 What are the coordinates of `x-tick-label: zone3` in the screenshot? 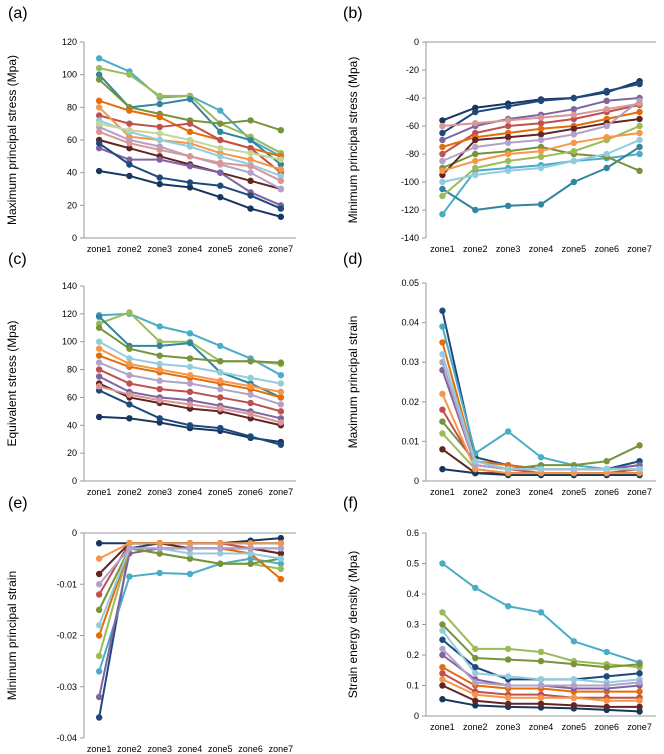 It's located at (159, 249).